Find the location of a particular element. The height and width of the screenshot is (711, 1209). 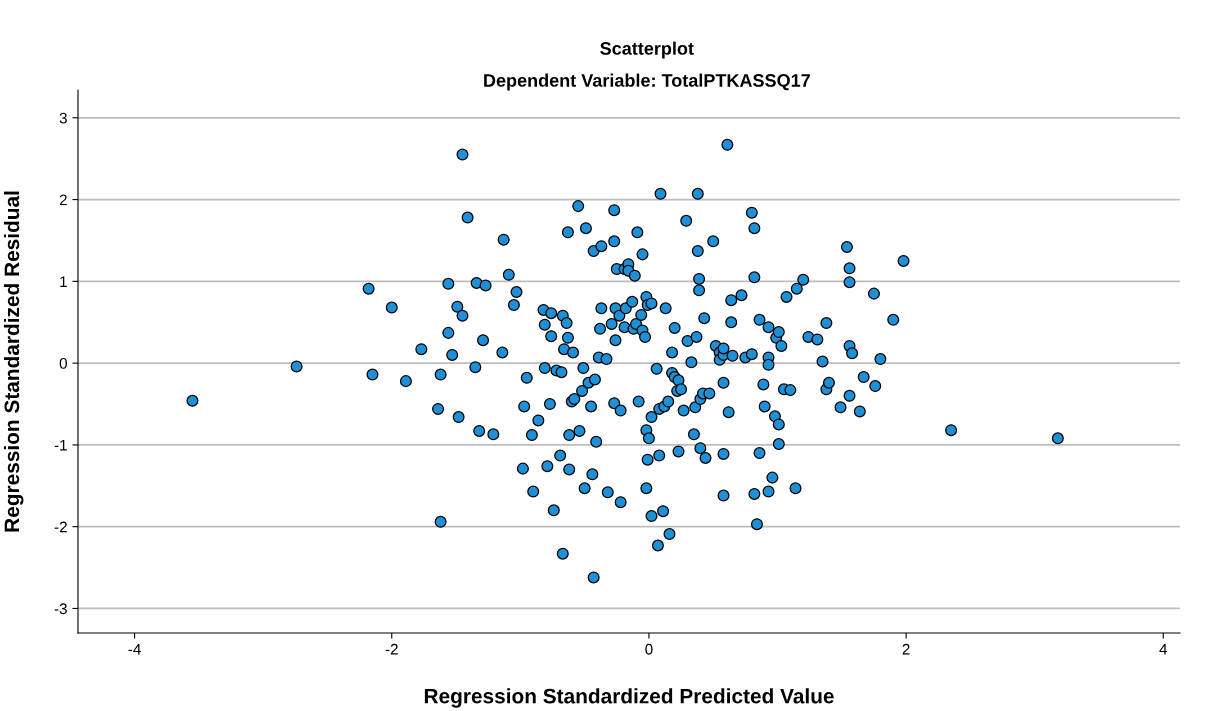

chart-subtitle: Dependent Variable: TotalPTKASSQ17 is located at coordinates (647, 82).